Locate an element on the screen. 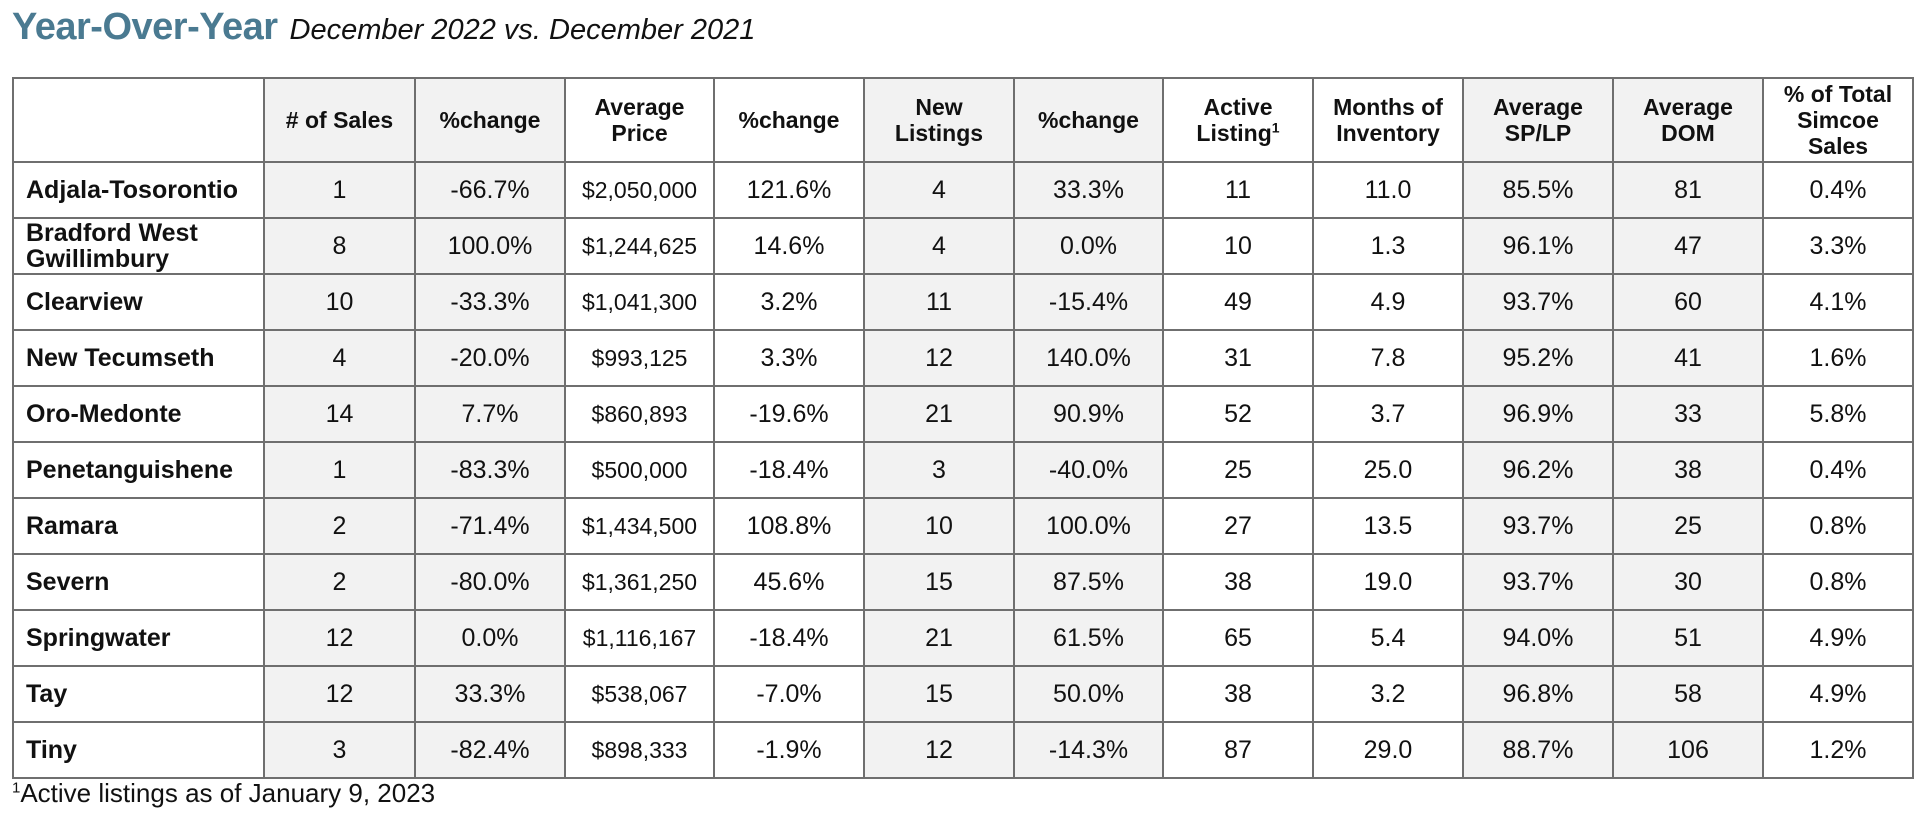  cell-average-price: $500,000 is located at coordinates (639, 470).